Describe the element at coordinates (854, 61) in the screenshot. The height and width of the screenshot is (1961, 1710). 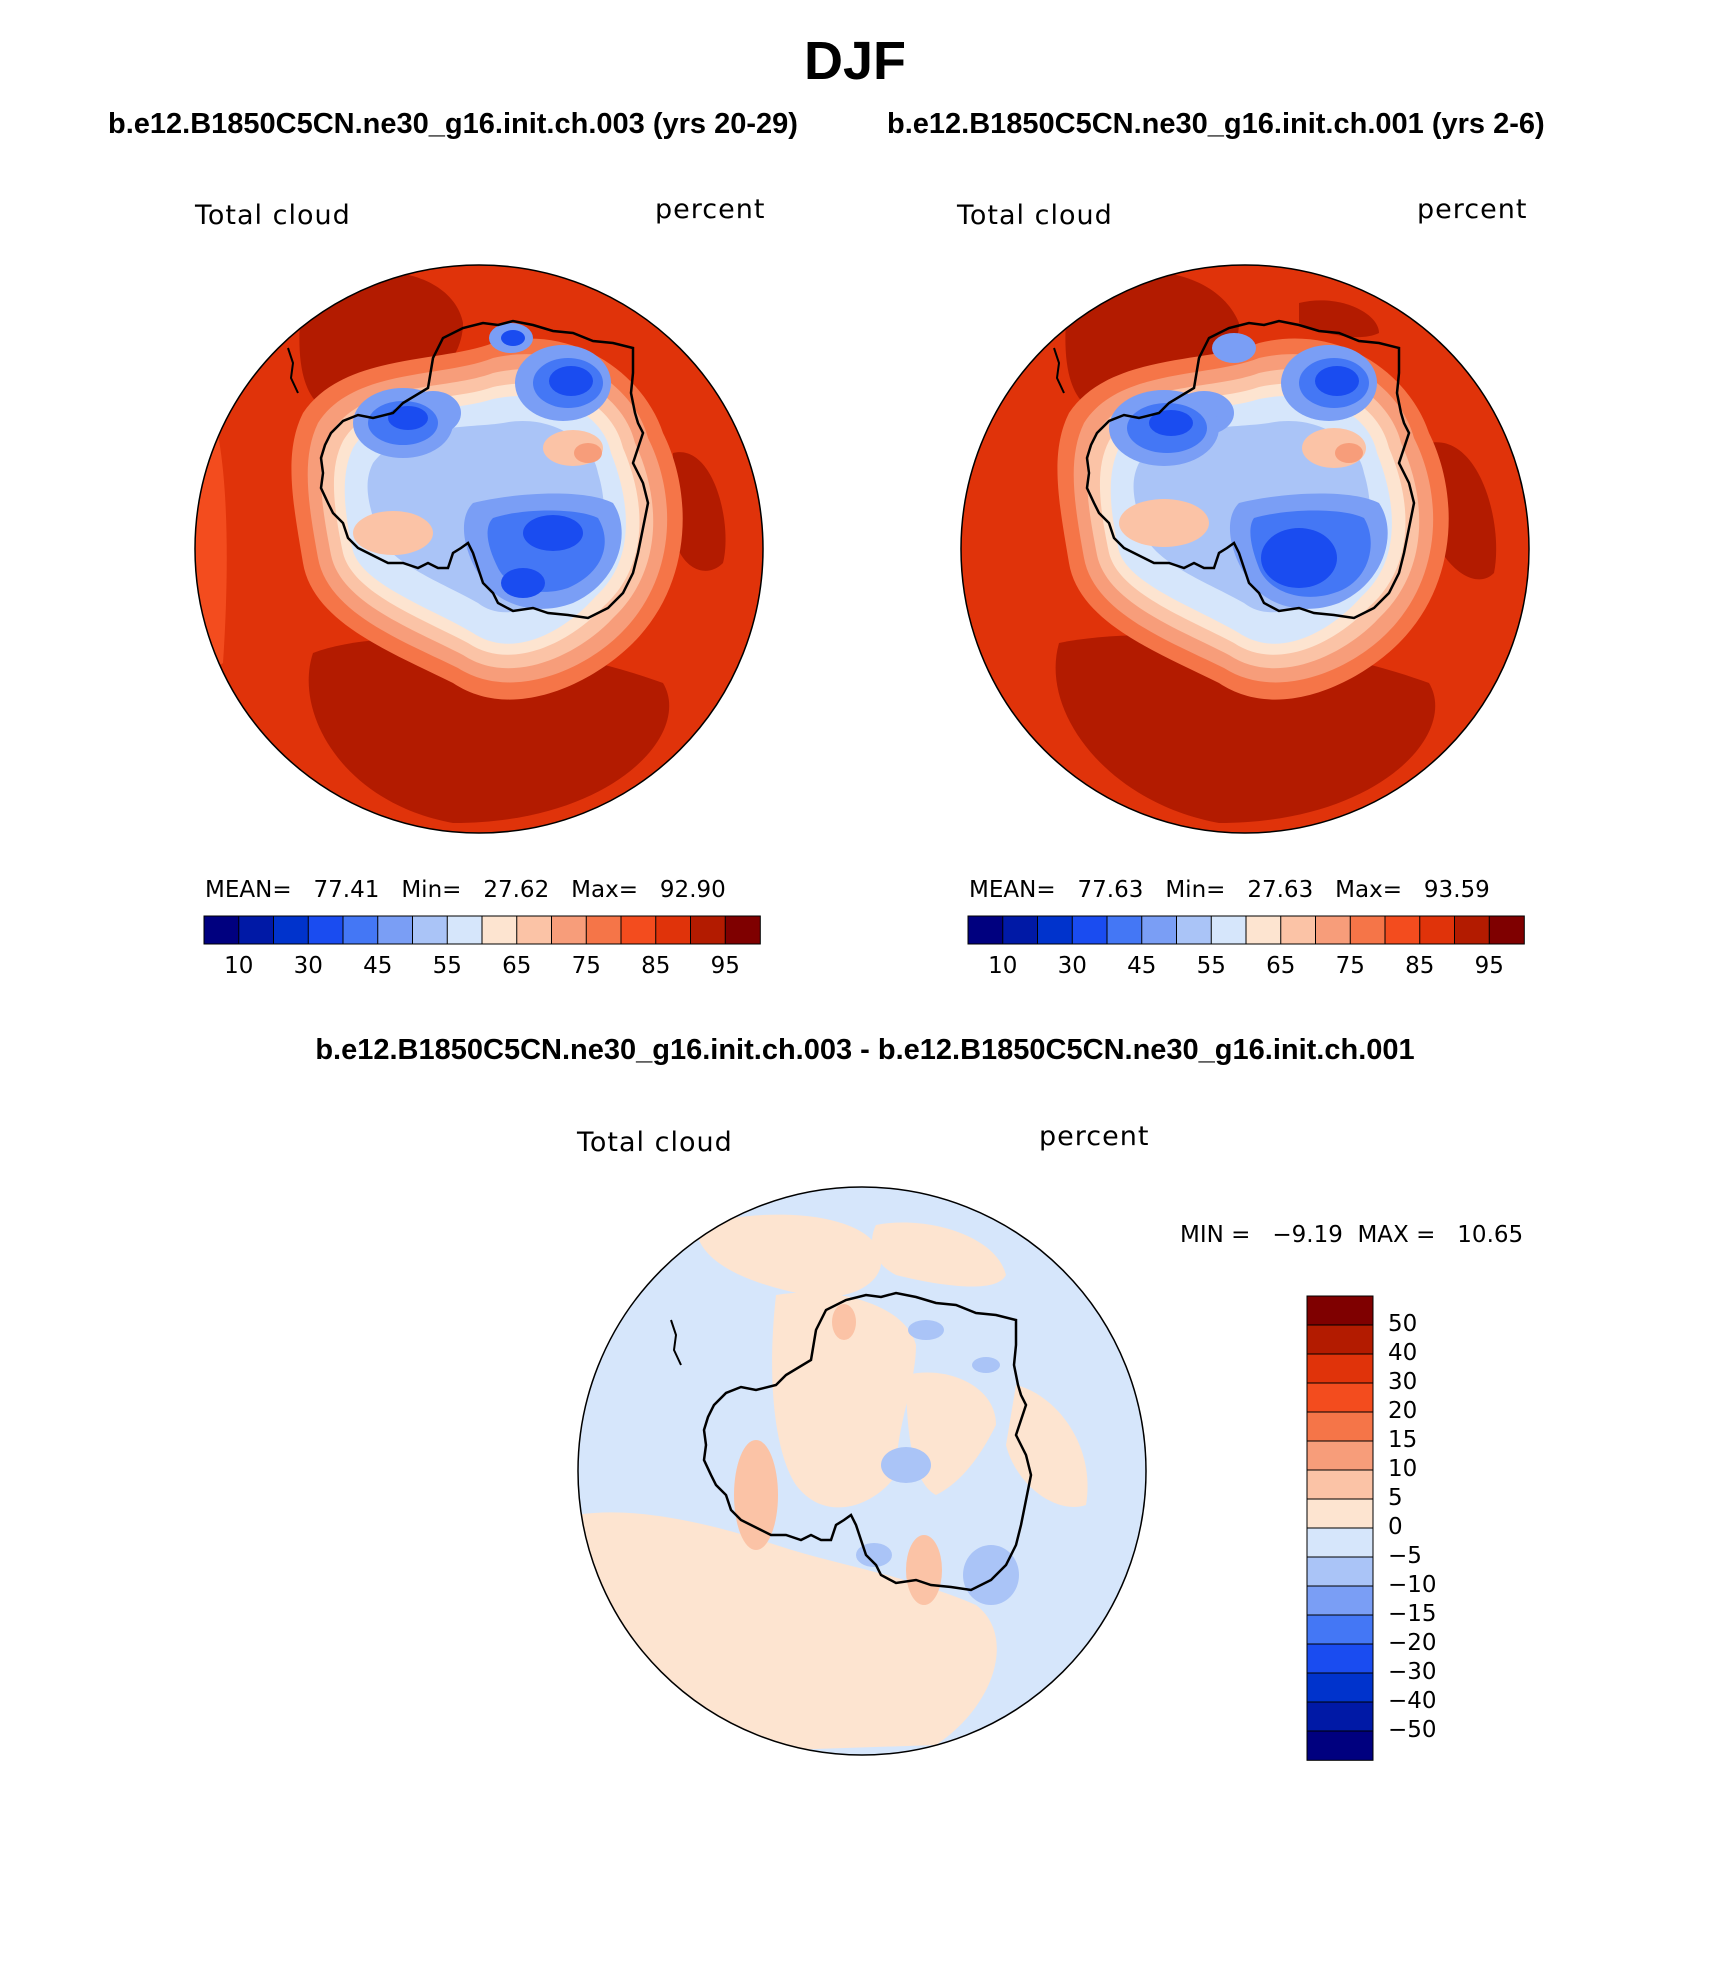
I see `main-title: DJF` at that location.